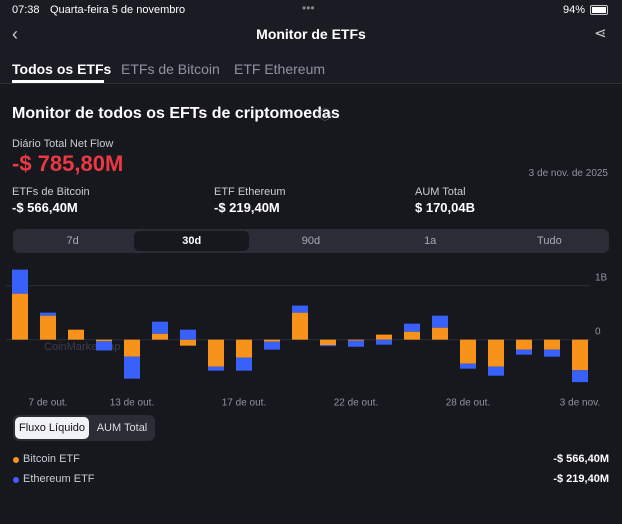 The height and width of the screenshot is (524, 622). Describe the element at coordinates (58, 81) in the screenshot. I see `tab-underline` at that location.